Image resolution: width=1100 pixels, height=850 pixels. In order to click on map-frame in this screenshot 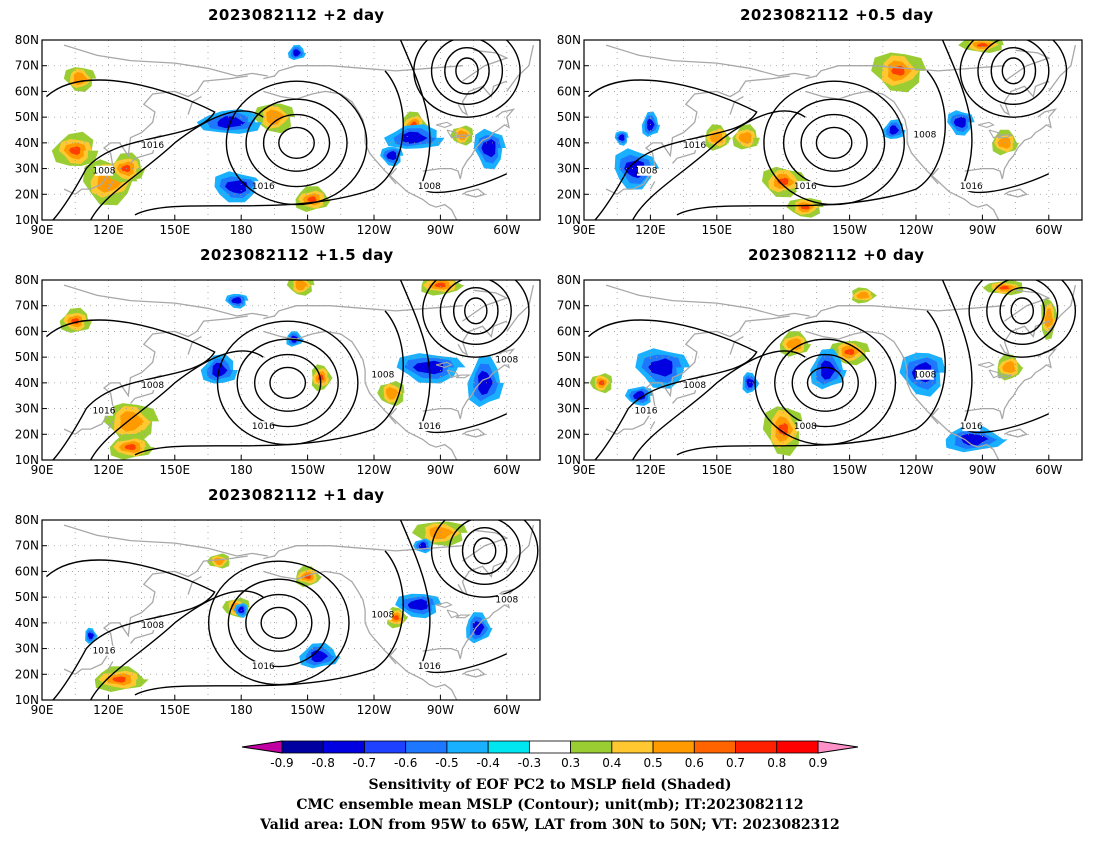, I will do `click(833, 370)`.